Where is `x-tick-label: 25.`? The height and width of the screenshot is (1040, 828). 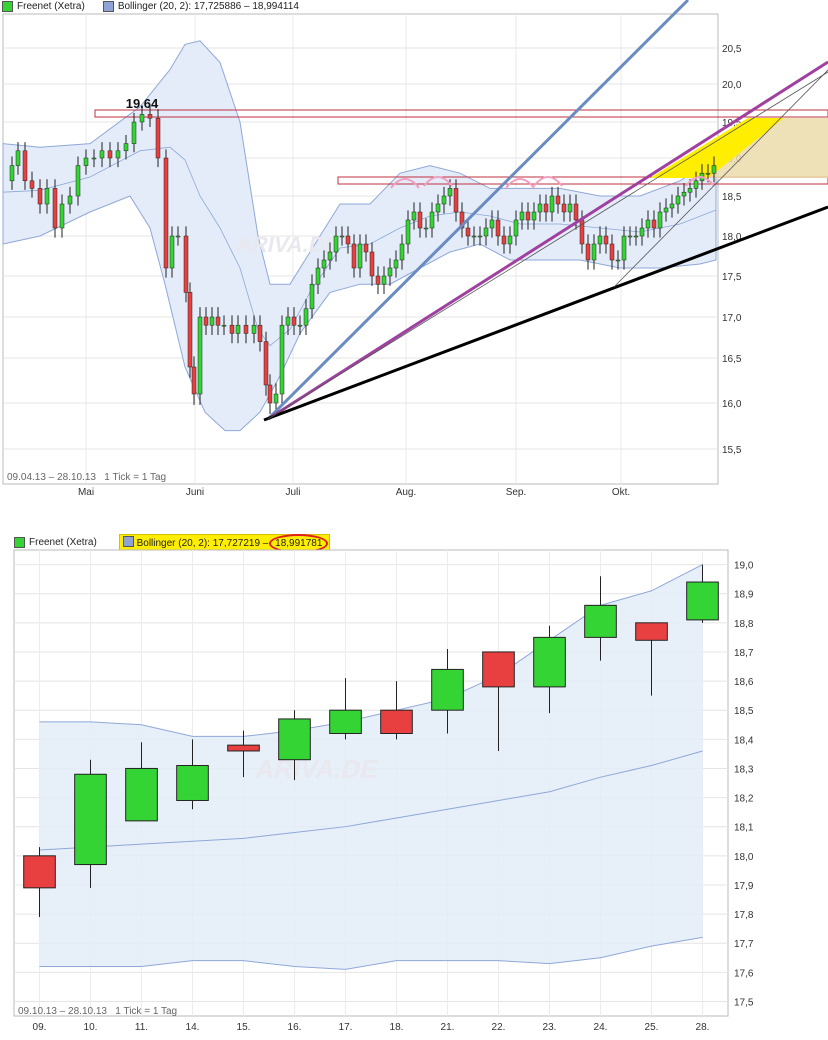
x-tick-label: 25. is located at coordinates (652, 1027).